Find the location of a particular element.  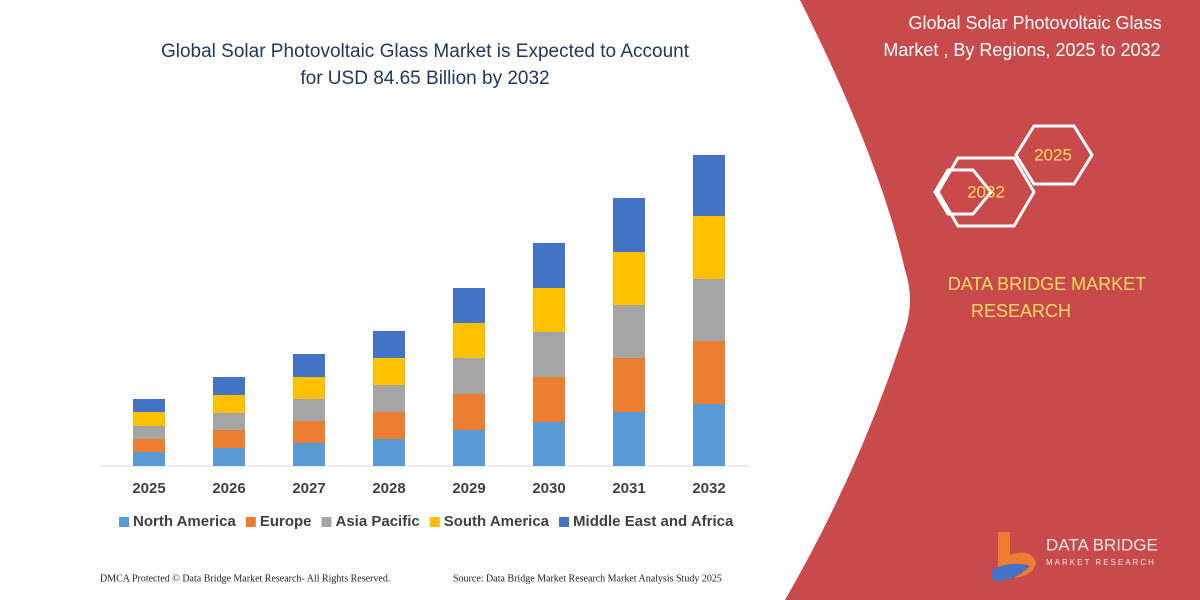

logo-subtext: MARKET RESEARCH is located at coordinates (1101, 562).